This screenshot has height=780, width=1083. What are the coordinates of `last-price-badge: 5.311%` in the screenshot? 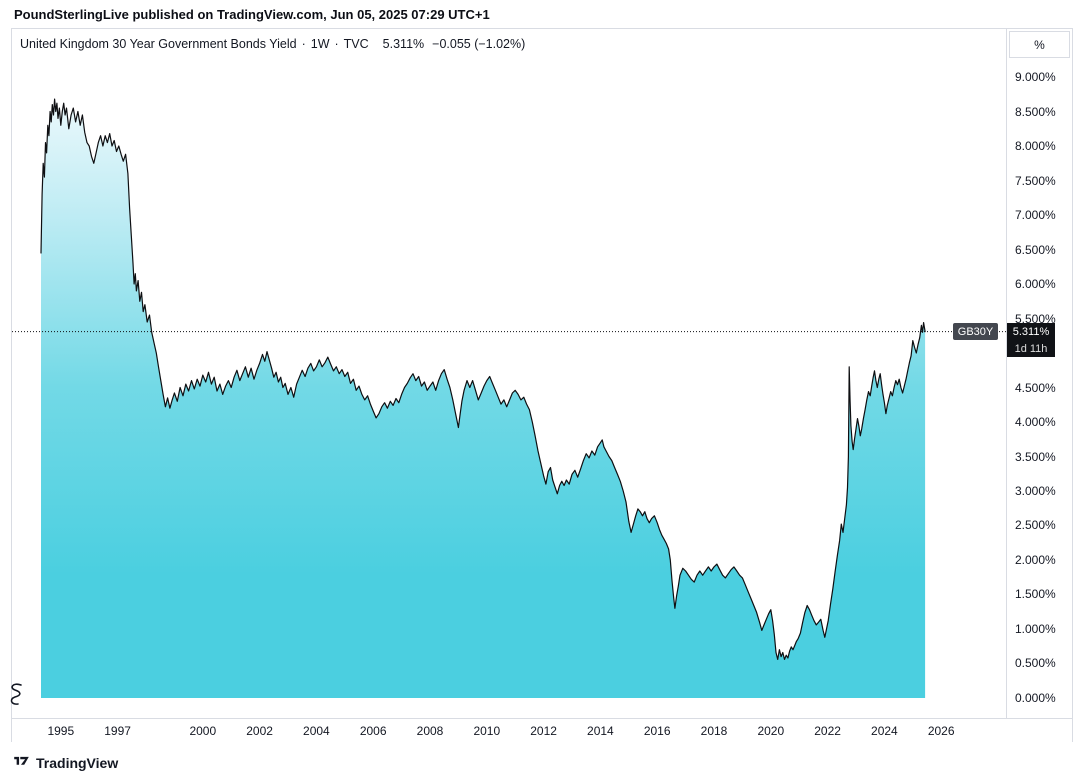 It's located at (1031, 332).